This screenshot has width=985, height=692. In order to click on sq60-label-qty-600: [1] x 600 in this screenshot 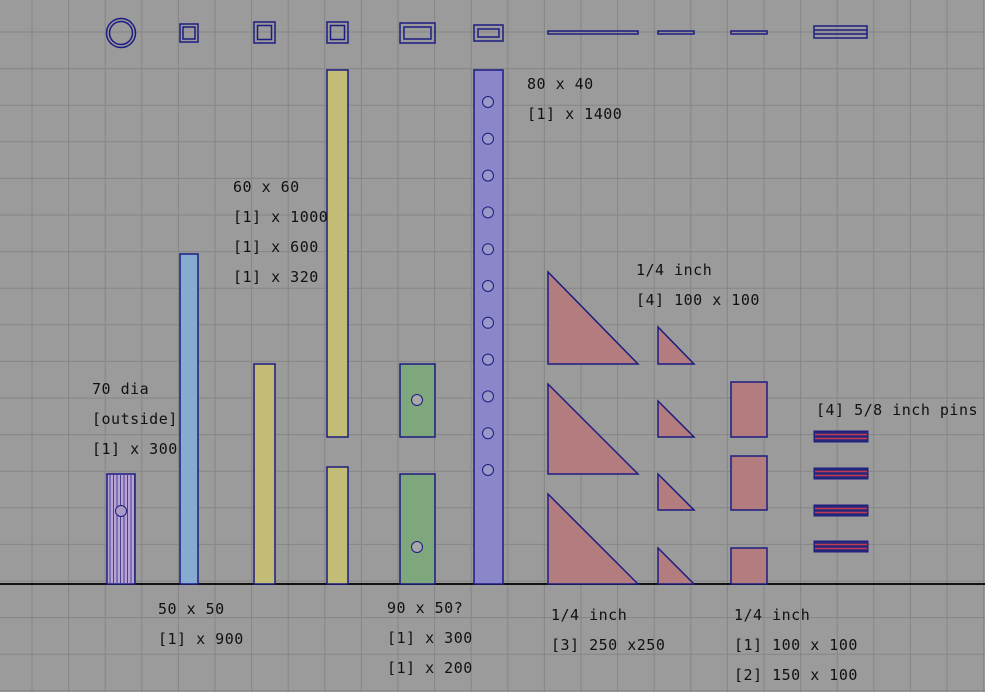, I will do `click(276, 247)`.